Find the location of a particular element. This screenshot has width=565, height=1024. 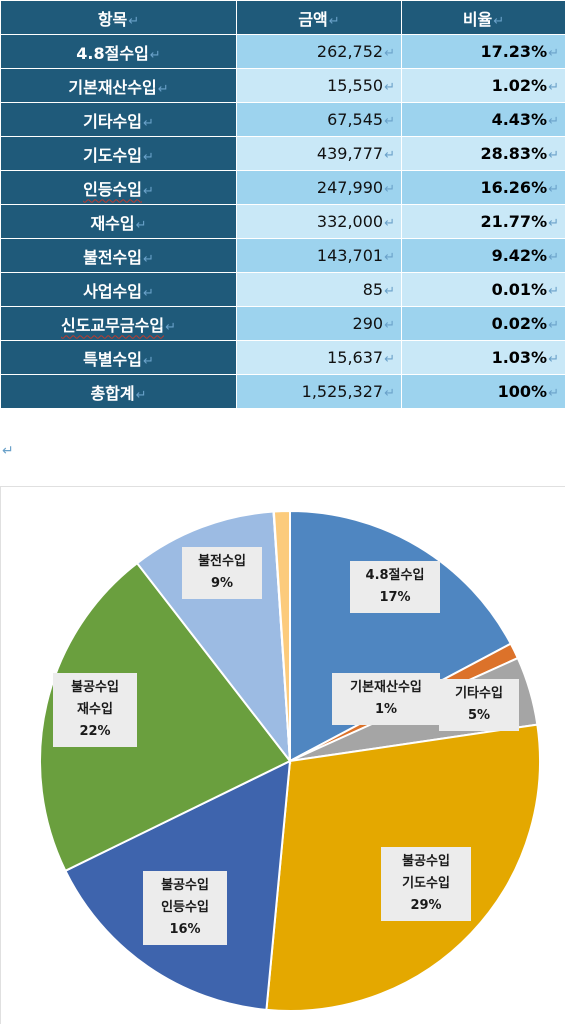

row-amount-cell: 262,752↵ is located at coordinates (319, 51).